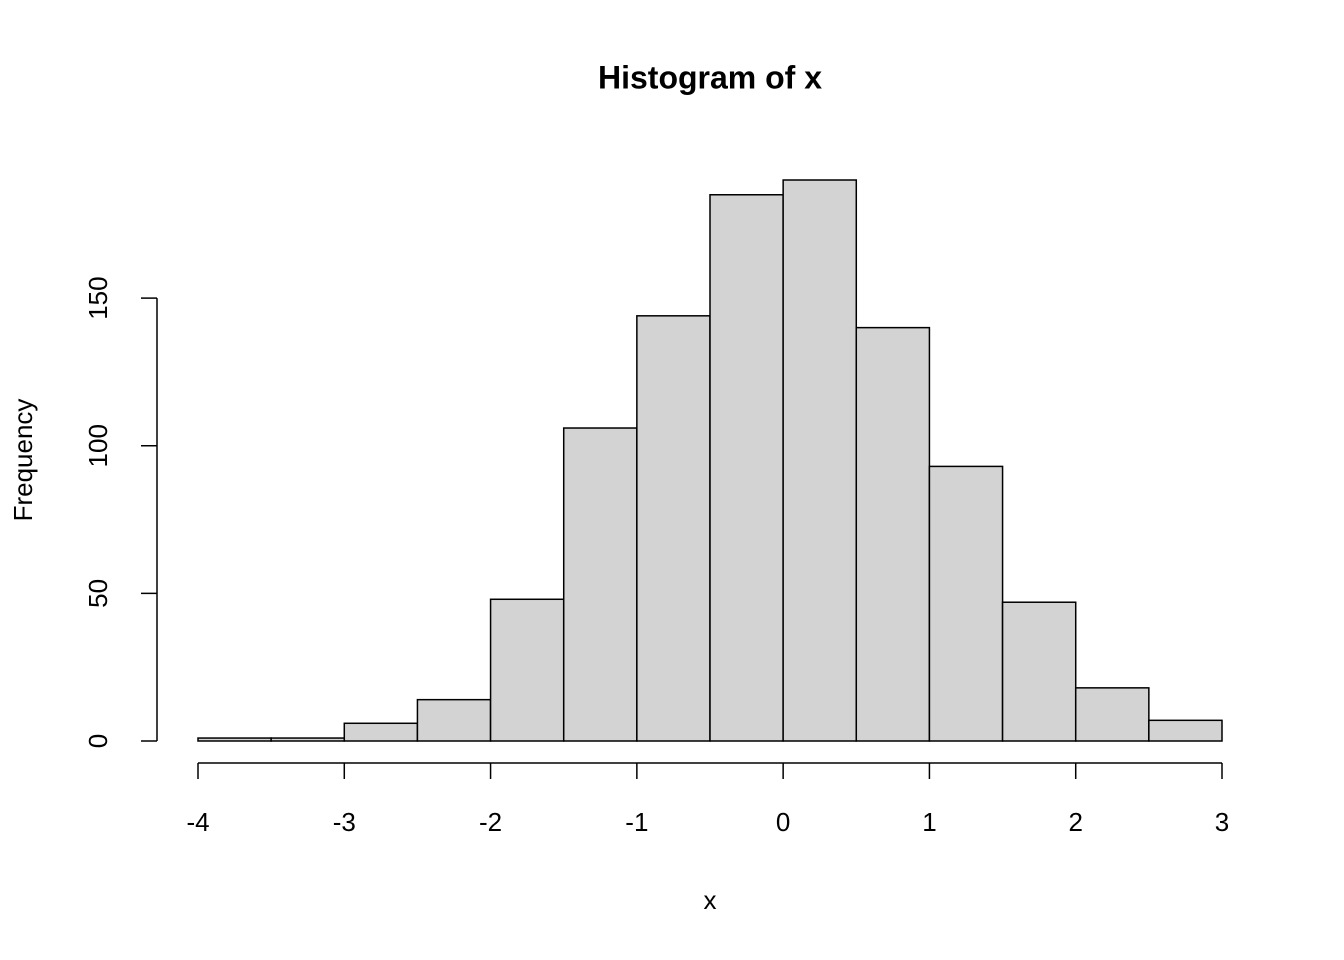 This screenshot has width=1344, height=960. What do you see at coordinates (929, 822) in the screenshot?
I see `x-tick-label: 1` at bounding box center [929, 822].